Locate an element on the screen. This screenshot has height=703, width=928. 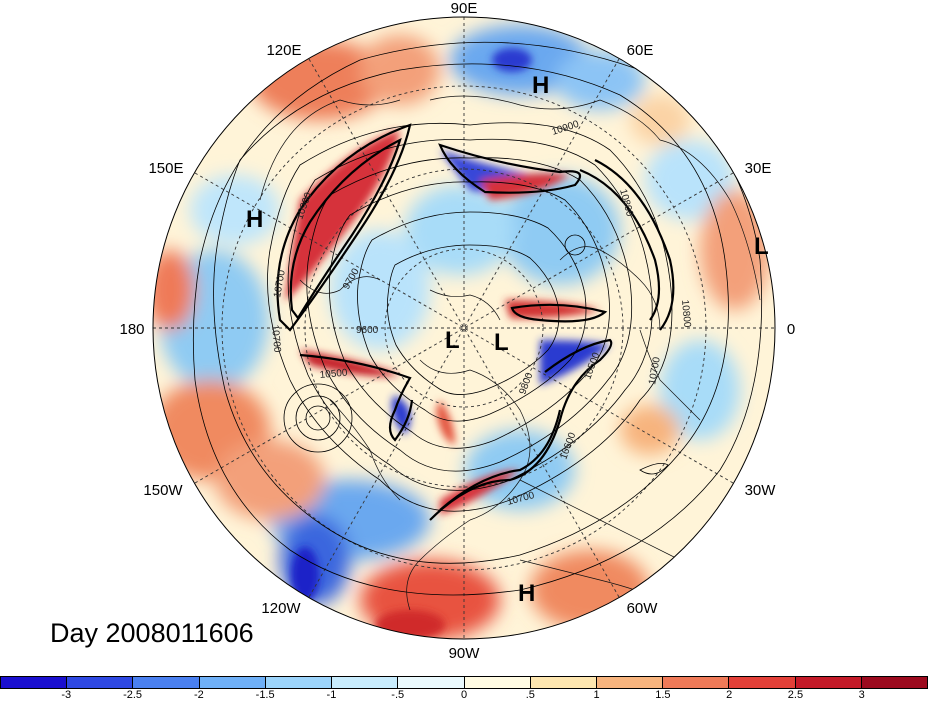
colorbar is located at coordinates (464, 682).